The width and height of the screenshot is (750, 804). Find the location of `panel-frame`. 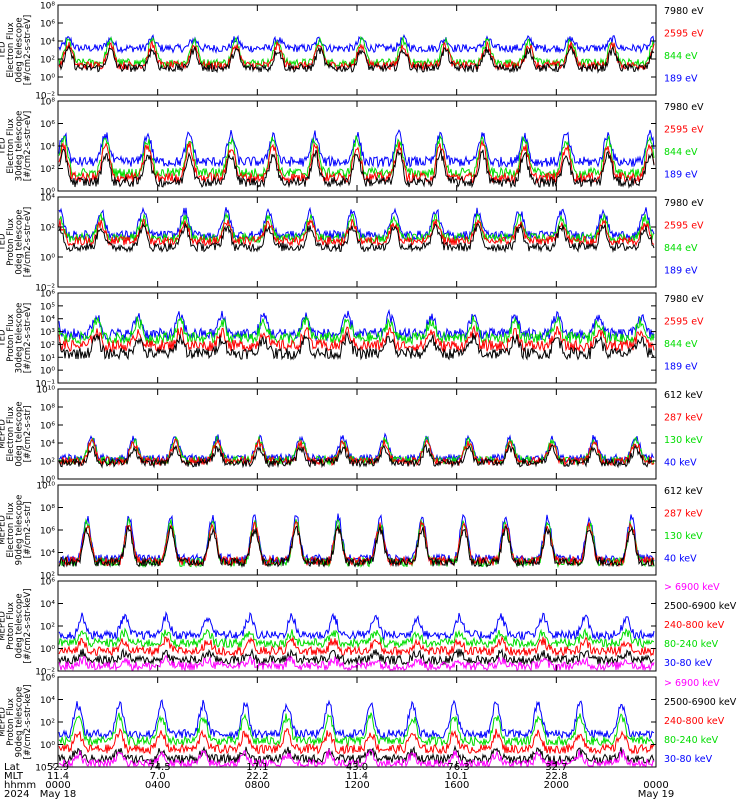

panel-frame is located at coordinates (357, 242).